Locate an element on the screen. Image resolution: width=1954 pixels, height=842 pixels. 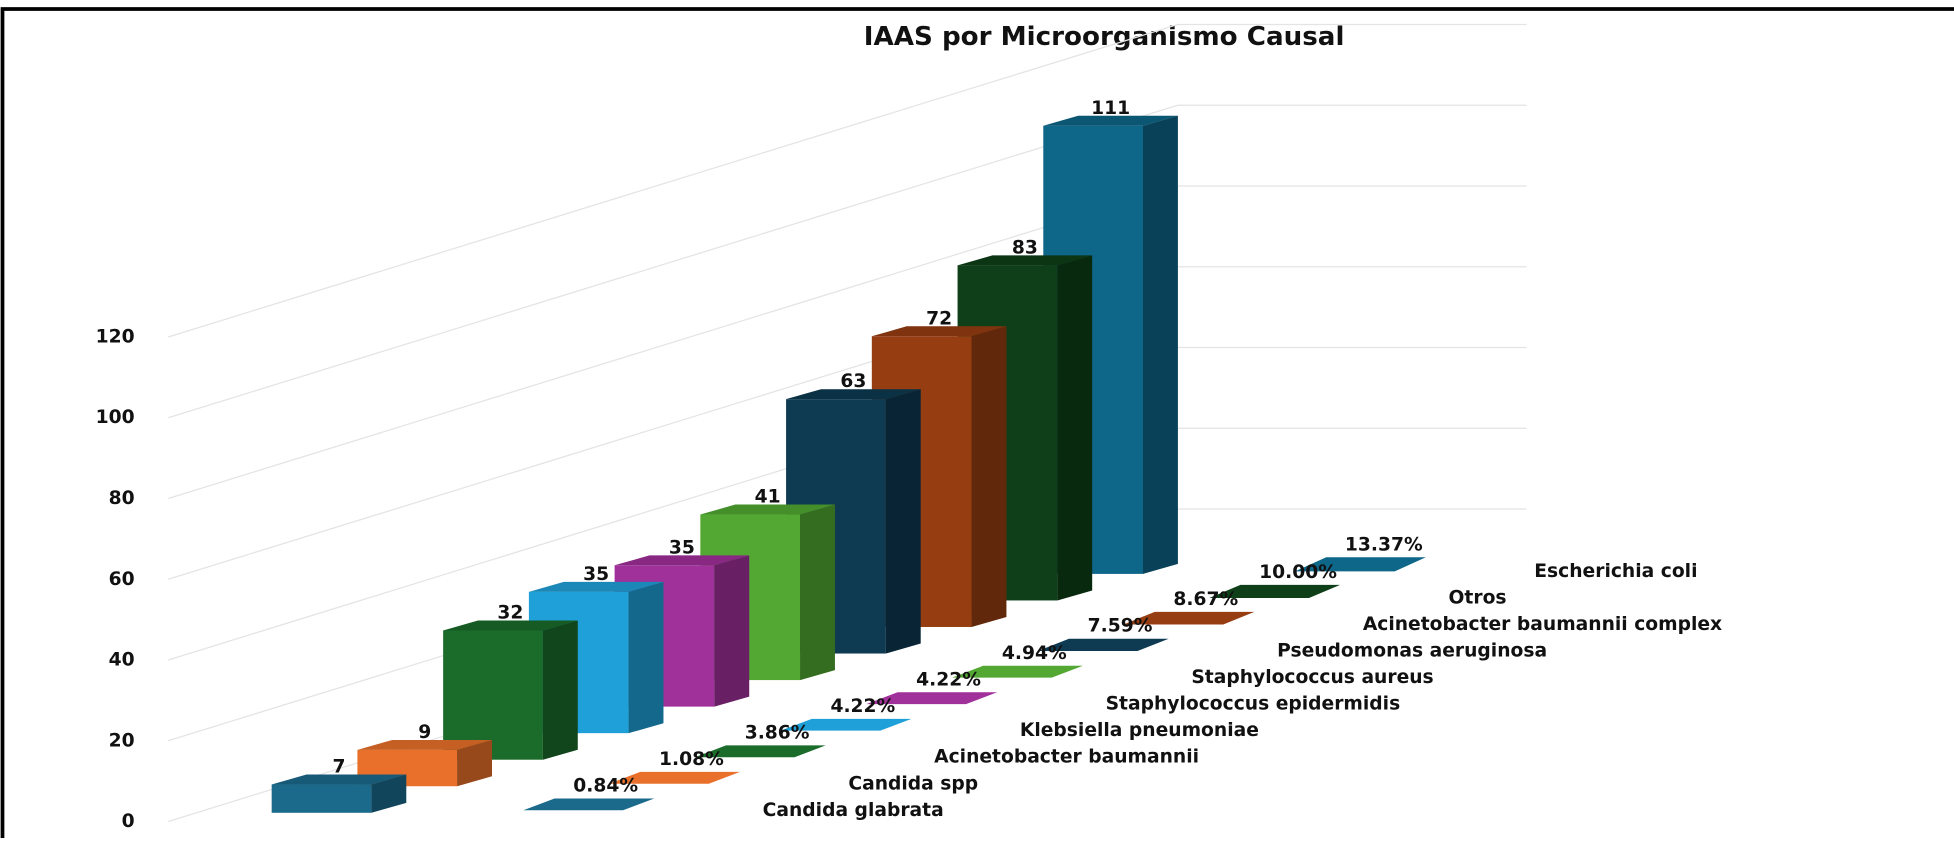
category-label: Staphylococcus aureus is located at coordinates (1312, 677).